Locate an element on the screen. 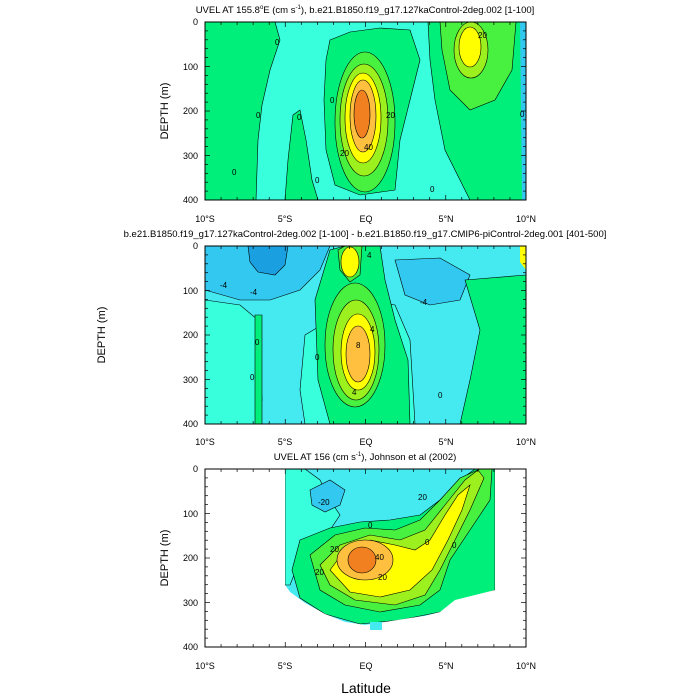 This screenshot has width=700, height=700. panel-3-no-data-east is located at coordinates (510, 558).